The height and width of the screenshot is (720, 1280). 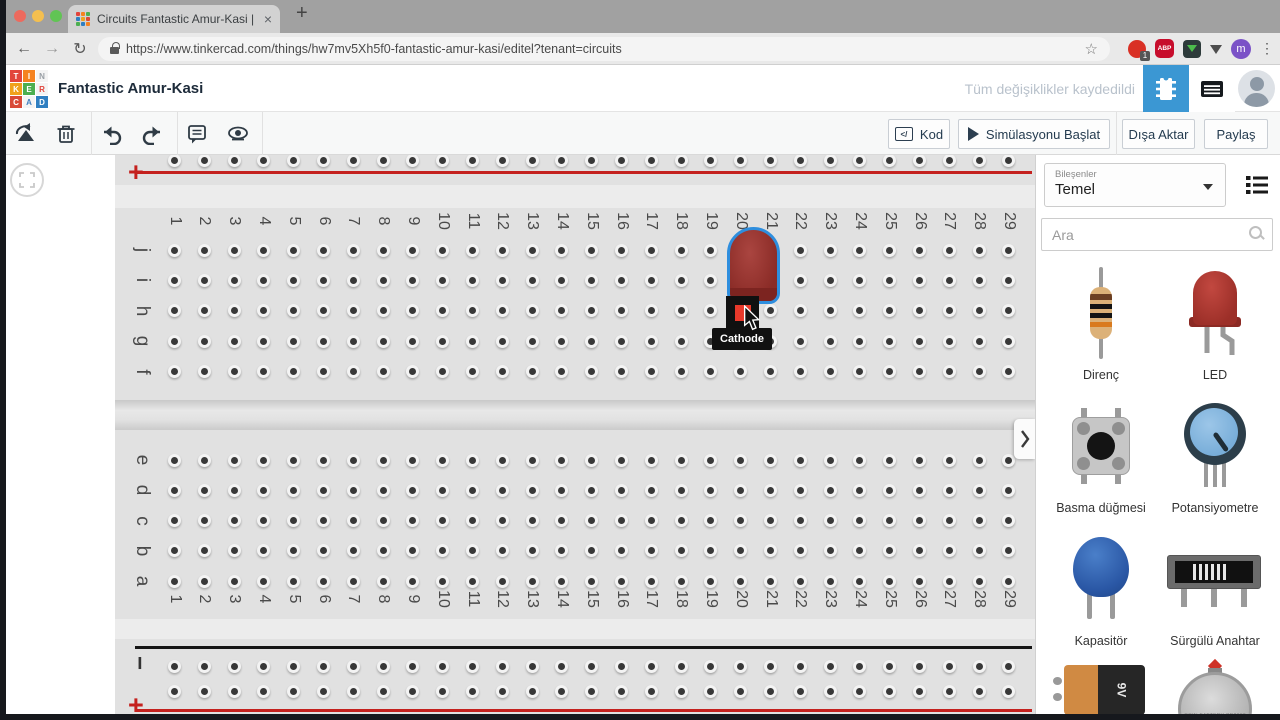 I want to click on browser-menu-icon: ⋮, so click(x=1267, y=48).